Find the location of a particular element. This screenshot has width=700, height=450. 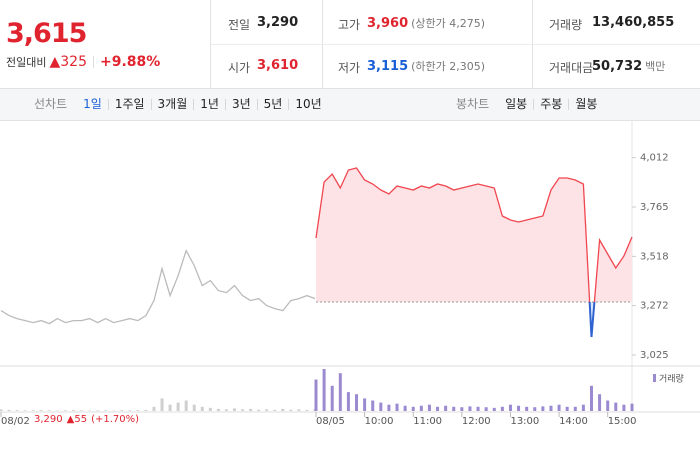

stat-value-row: 3,290 is located at coordinates (277, 22).